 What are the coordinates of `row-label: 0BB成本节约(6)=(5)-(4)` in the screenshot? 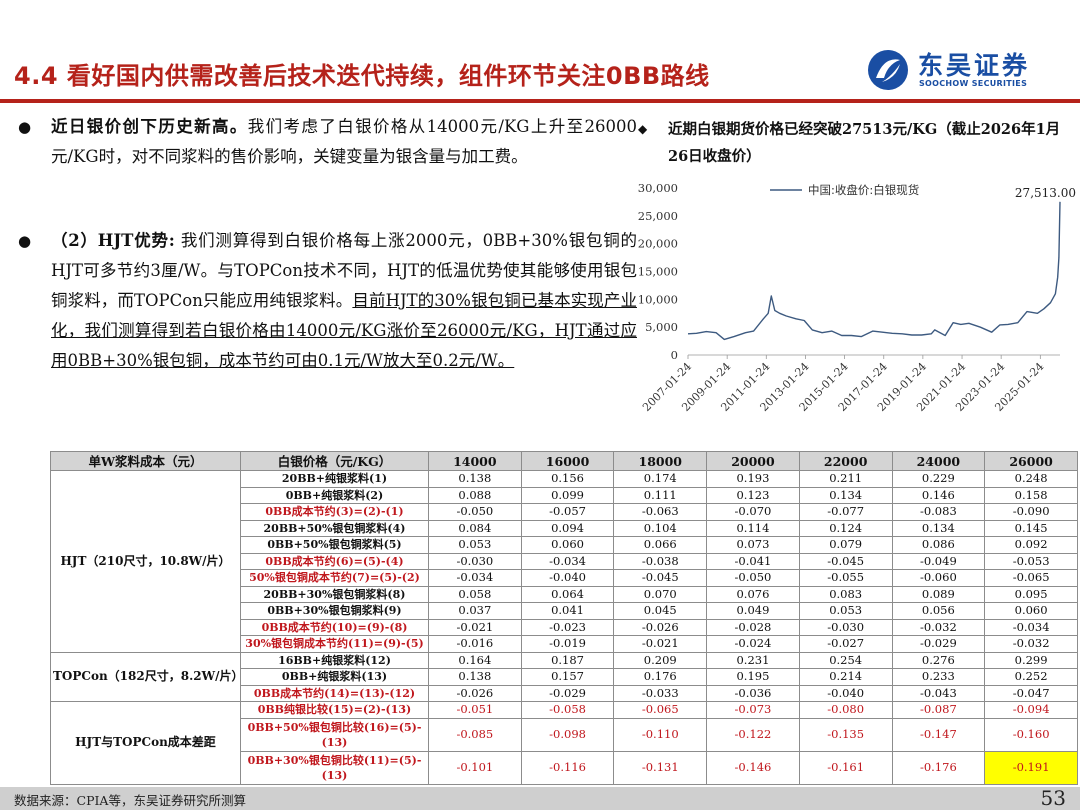 It's located at (334, 561).